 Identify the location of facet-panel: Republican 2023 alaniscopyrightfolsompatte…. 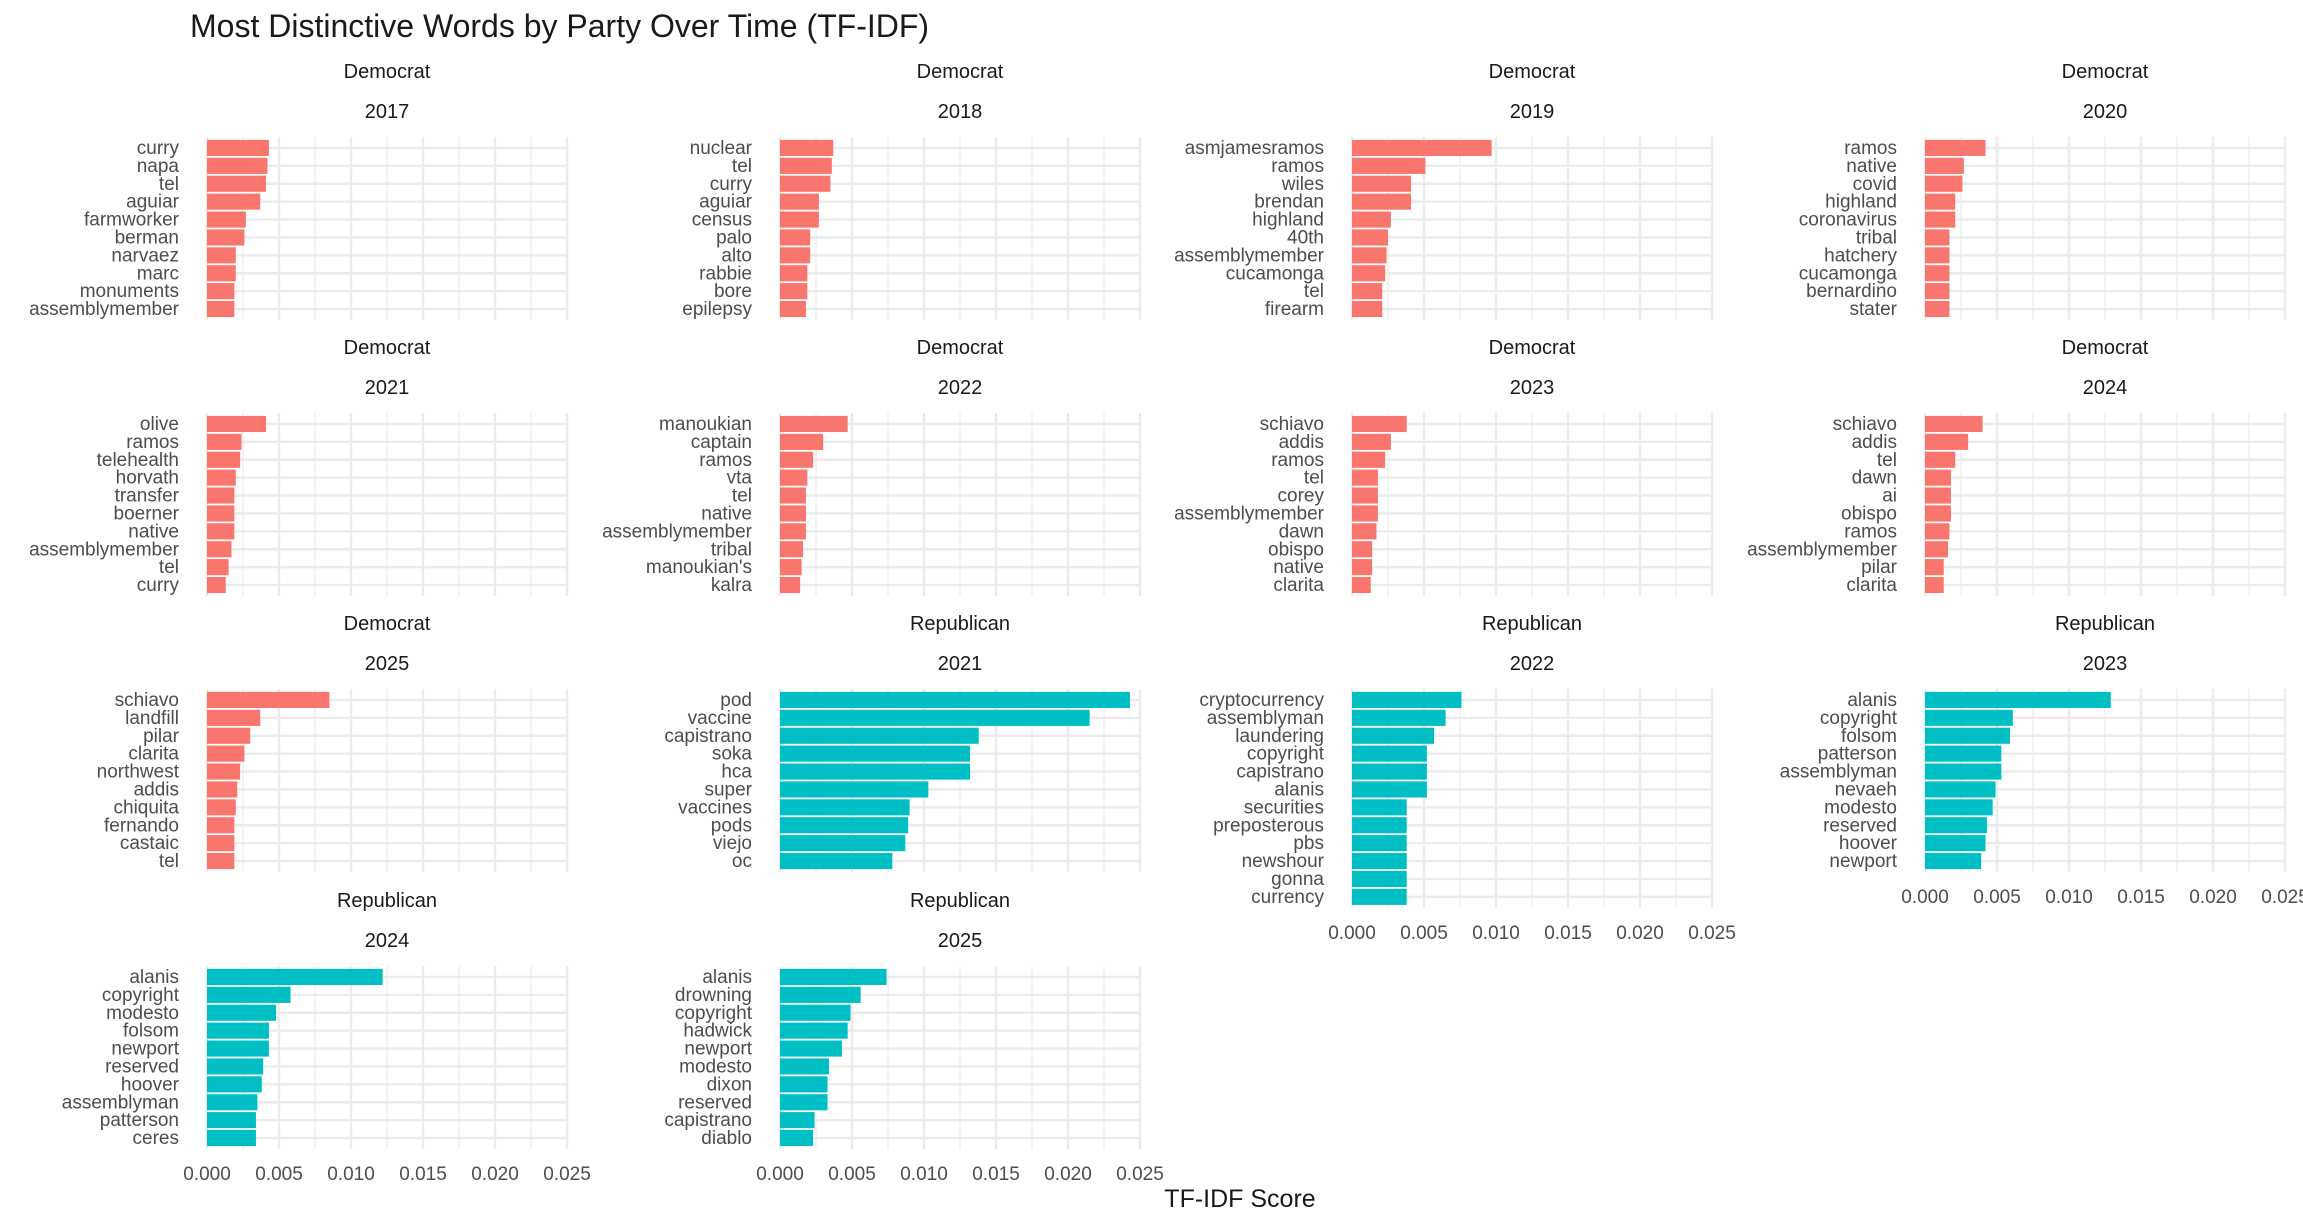
(2041, 760).